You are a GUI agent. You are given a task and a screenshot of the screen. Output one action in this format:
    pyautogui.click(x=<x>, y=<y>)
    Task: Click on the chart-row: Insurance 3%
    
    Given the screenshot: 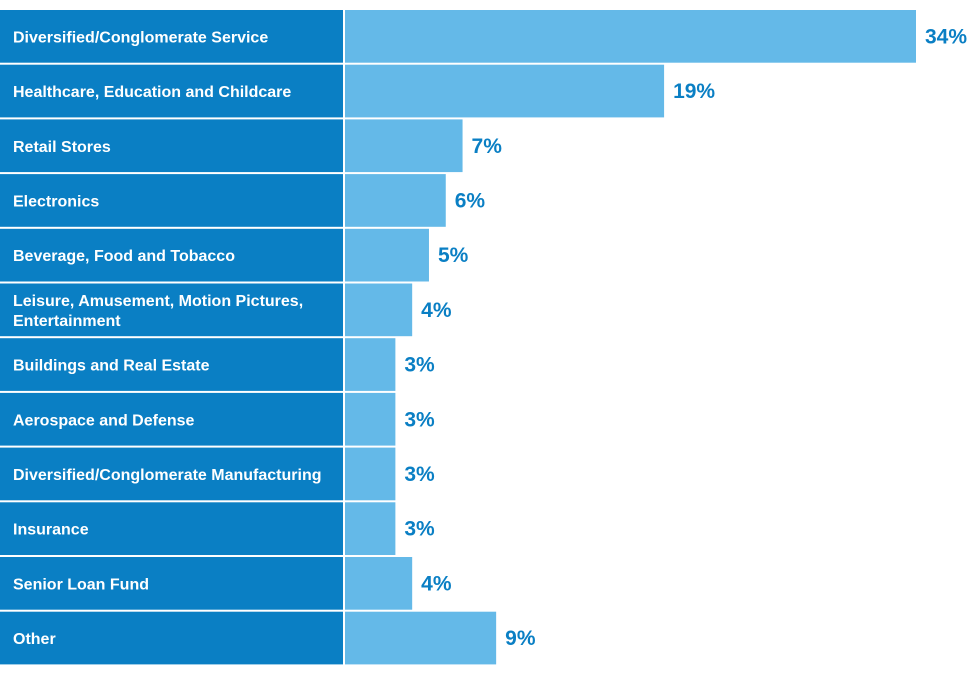 What is the action you would take?
    pyautogui.click(x=217, y=528)
    